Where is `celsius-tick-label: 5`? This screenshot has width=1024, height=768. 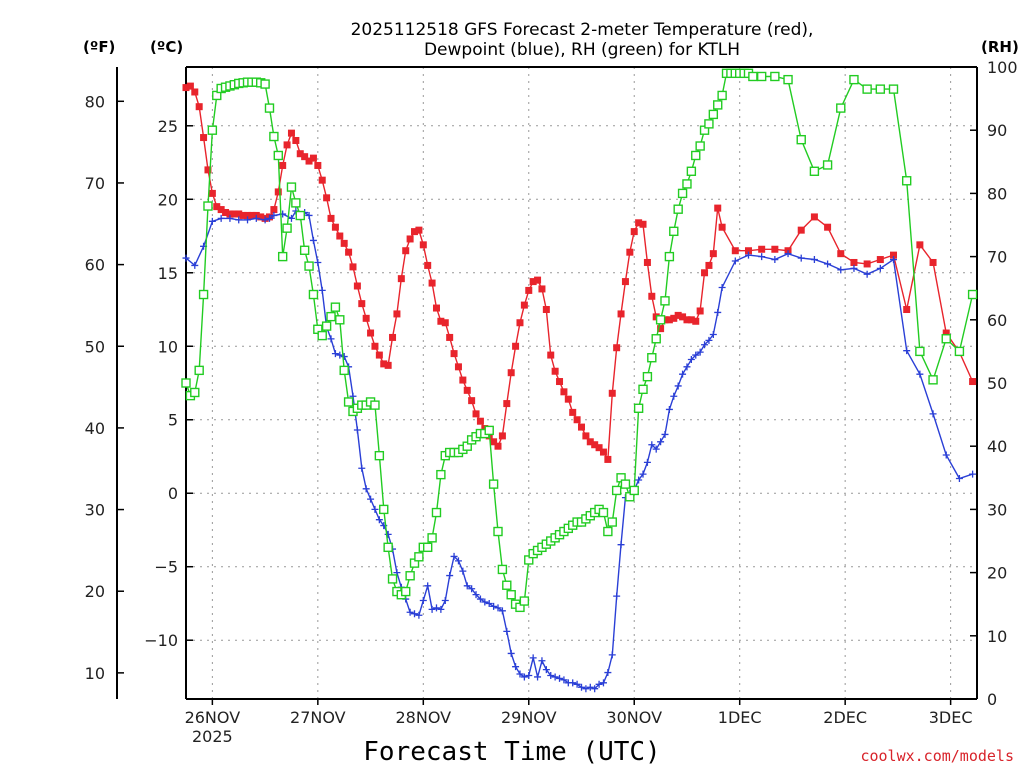
celsius-tick-label: 5 is located at coordinates (173, 420).